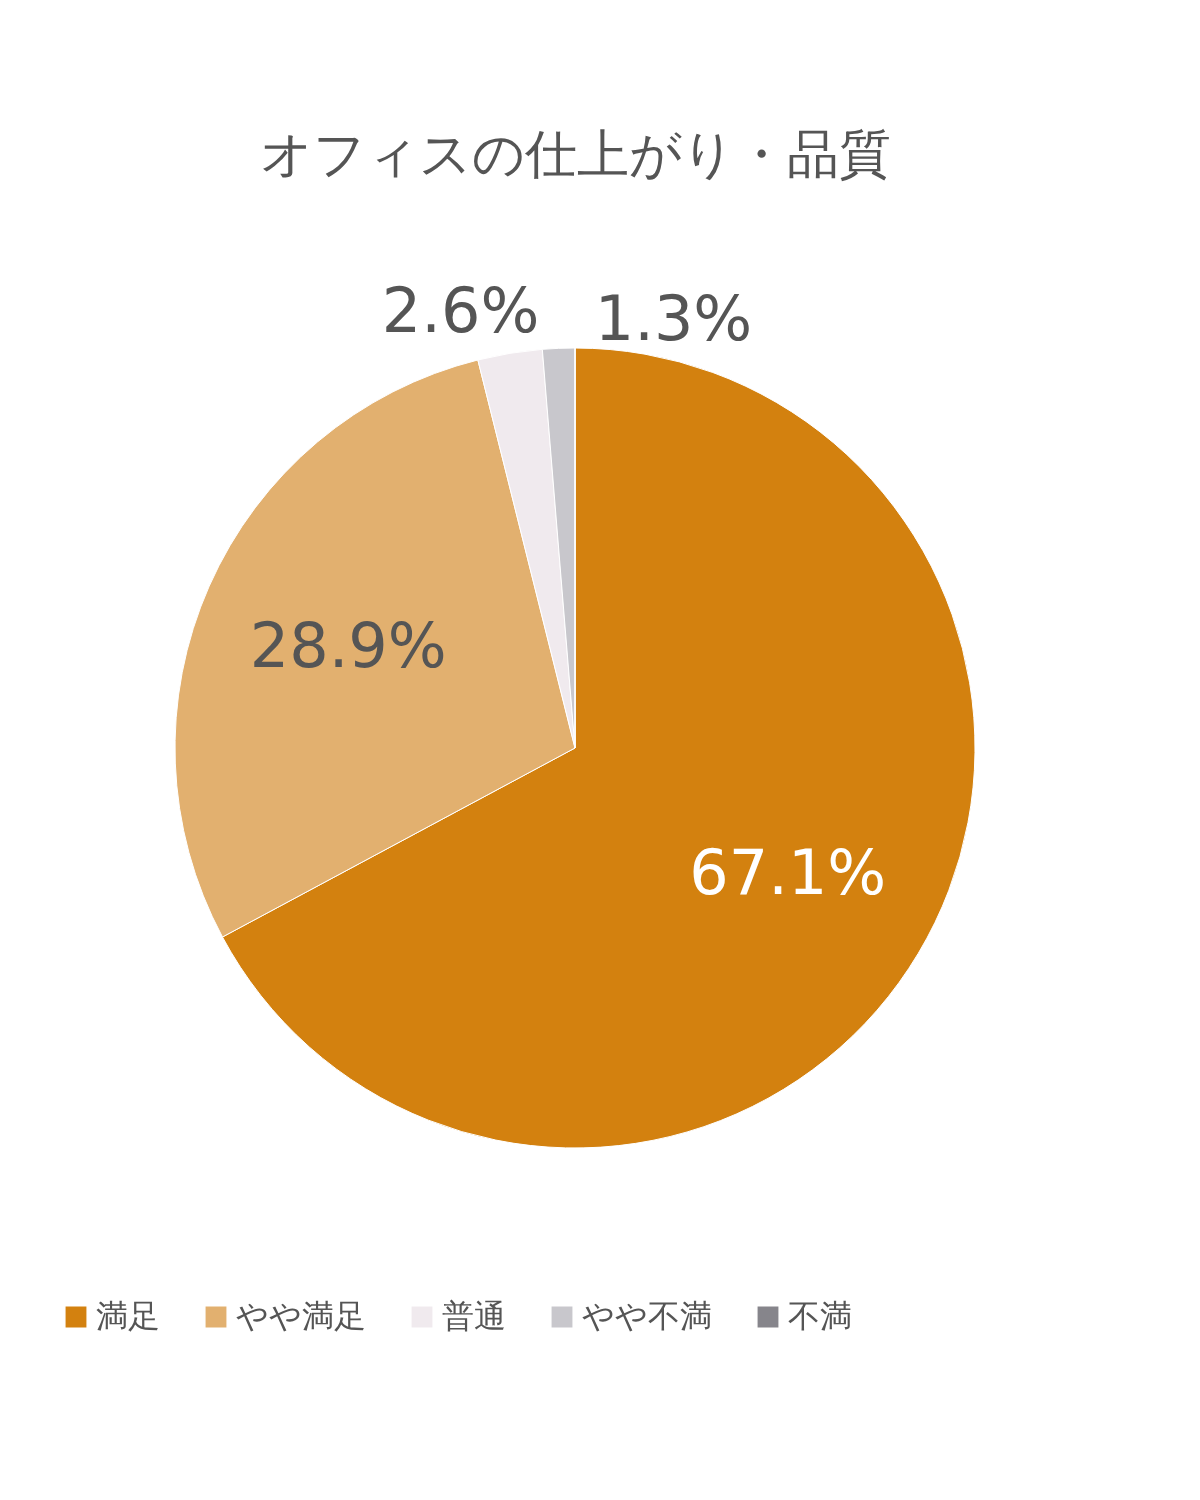  I want to click on legend-label: 普通, so click(474, 1316).